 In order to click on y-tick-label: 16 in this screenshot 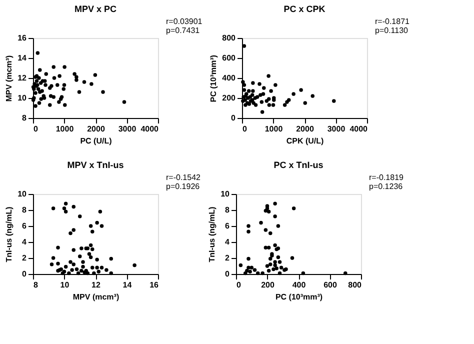, I will do `click(23, 38)`.